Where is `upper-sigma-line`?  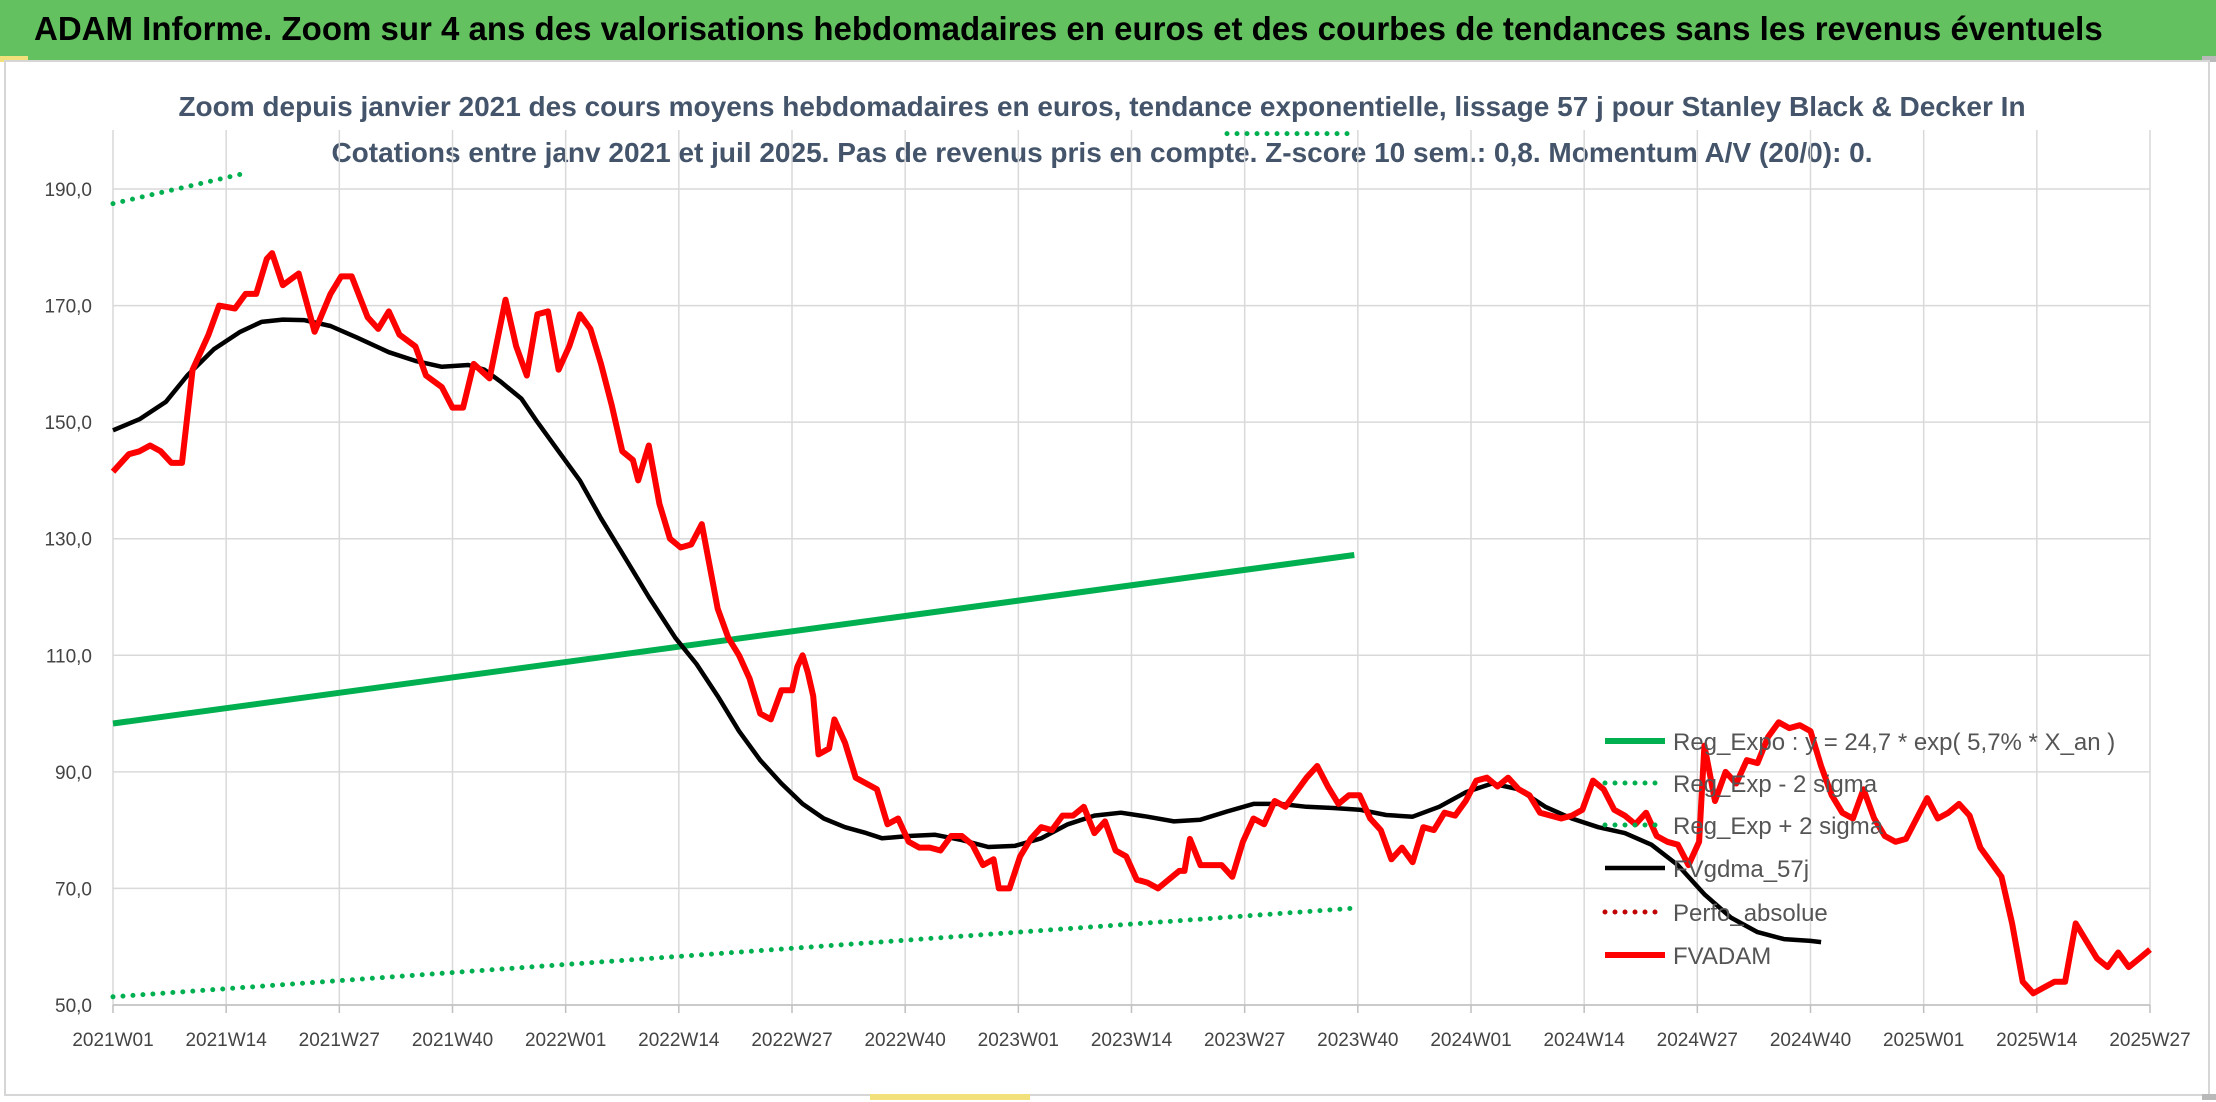
upper-sigma-line is located at coordinates (176, 189).